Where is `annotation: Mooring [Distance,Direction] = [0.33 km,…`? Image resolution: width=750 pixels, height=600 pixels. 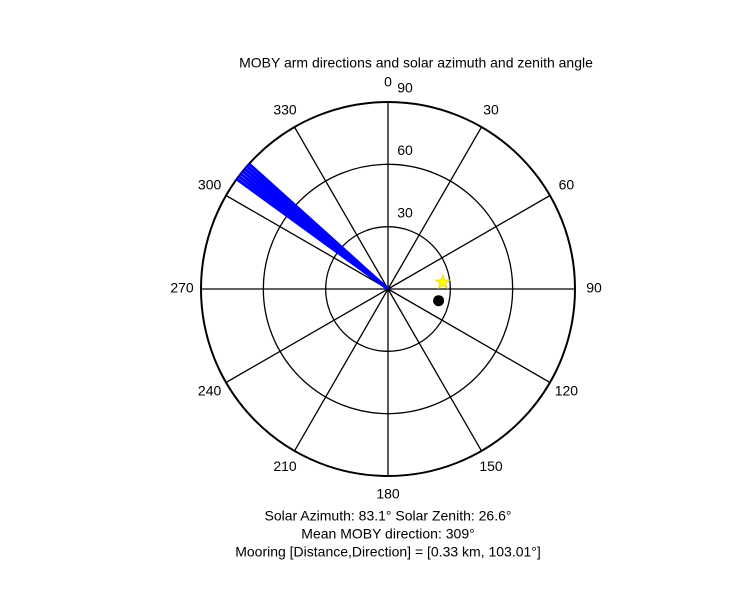
annotation: Mooring [Distance,Direction] = [0.33 km,… is located at coordinates (388, 552).